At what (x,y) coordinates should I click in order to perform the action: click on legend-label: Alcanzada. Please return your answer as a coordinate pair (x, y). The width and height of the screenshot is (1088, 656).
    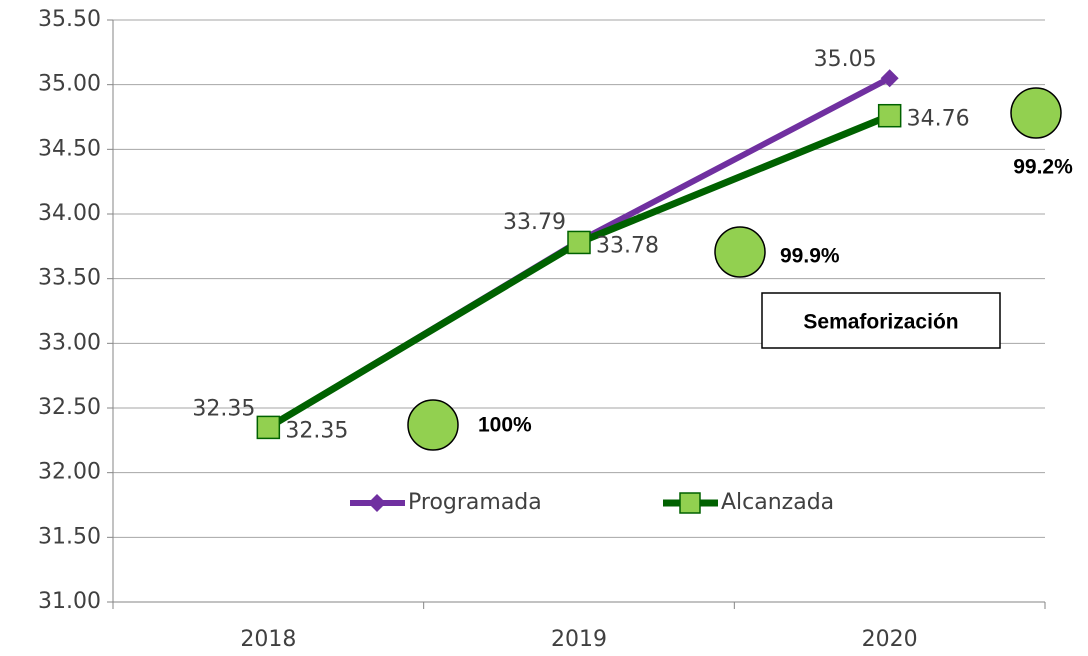
    Looking at the image, I should click on (777, 502).